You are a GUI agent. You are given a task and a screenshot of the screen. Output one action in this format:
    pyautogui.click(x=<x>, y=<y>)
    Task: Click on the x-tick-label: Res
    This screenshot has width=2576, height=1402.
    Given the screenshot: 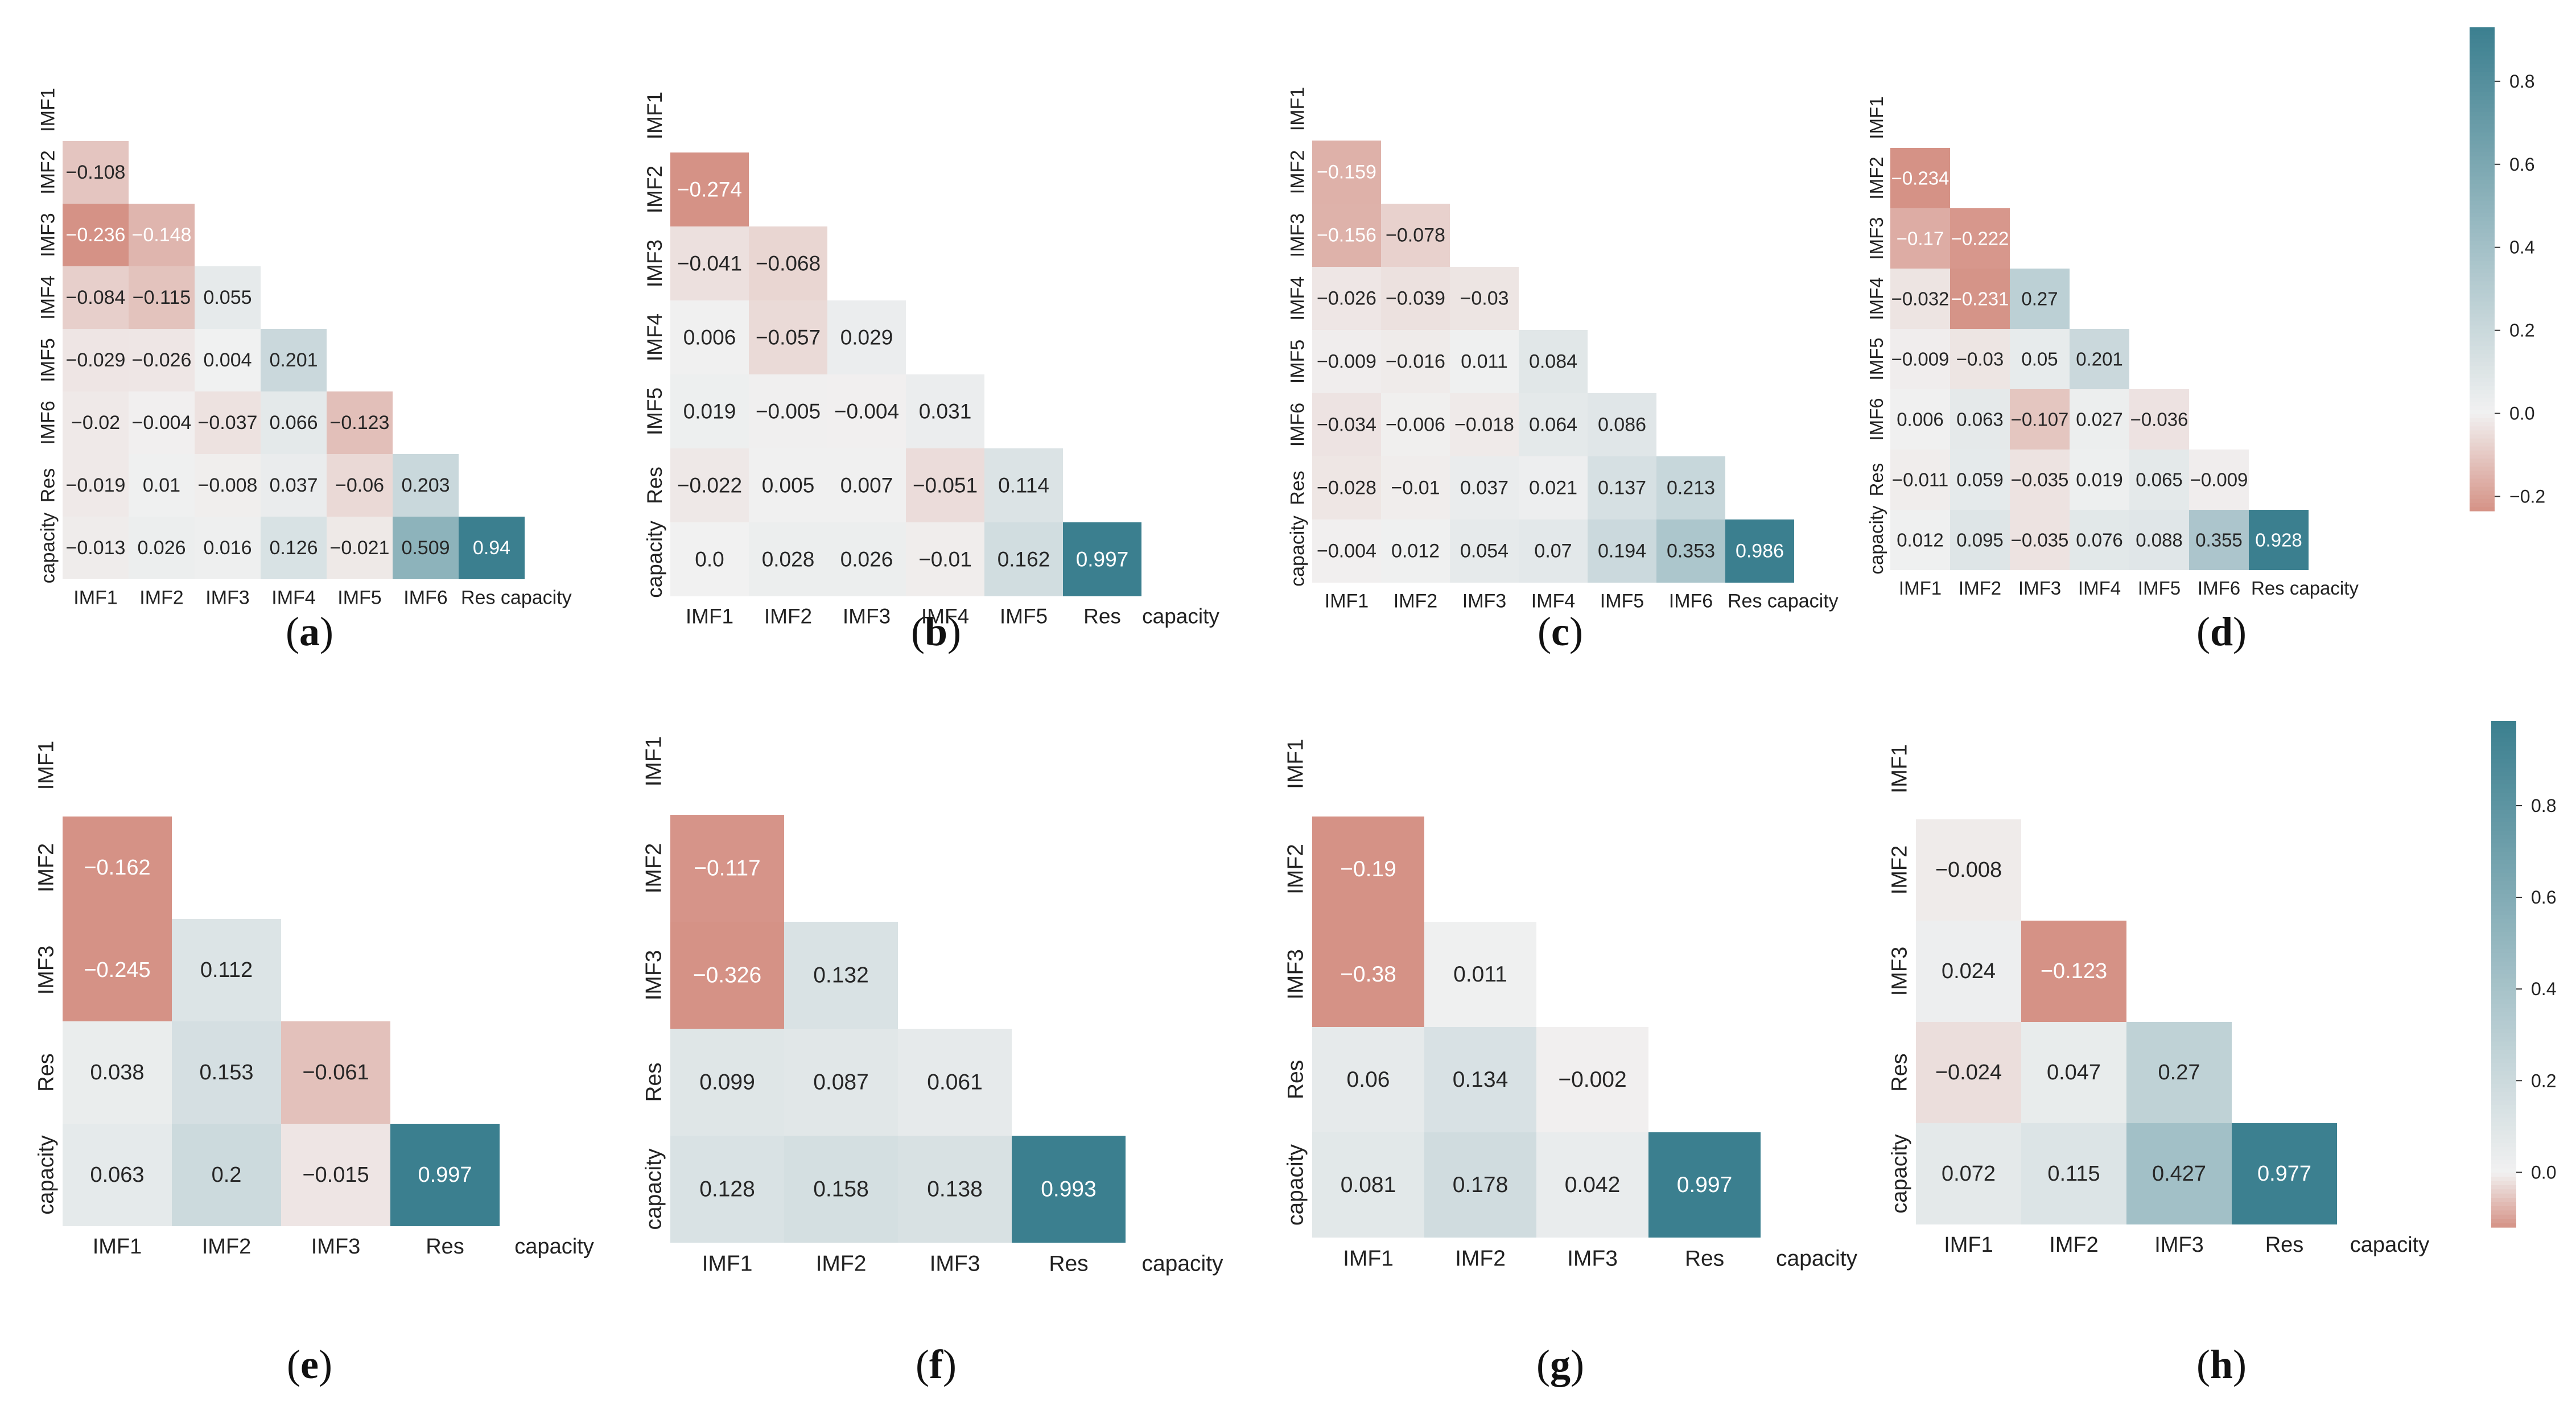 What is the action you would take?
    pyautogui.click(x=1704, y=1259)
    